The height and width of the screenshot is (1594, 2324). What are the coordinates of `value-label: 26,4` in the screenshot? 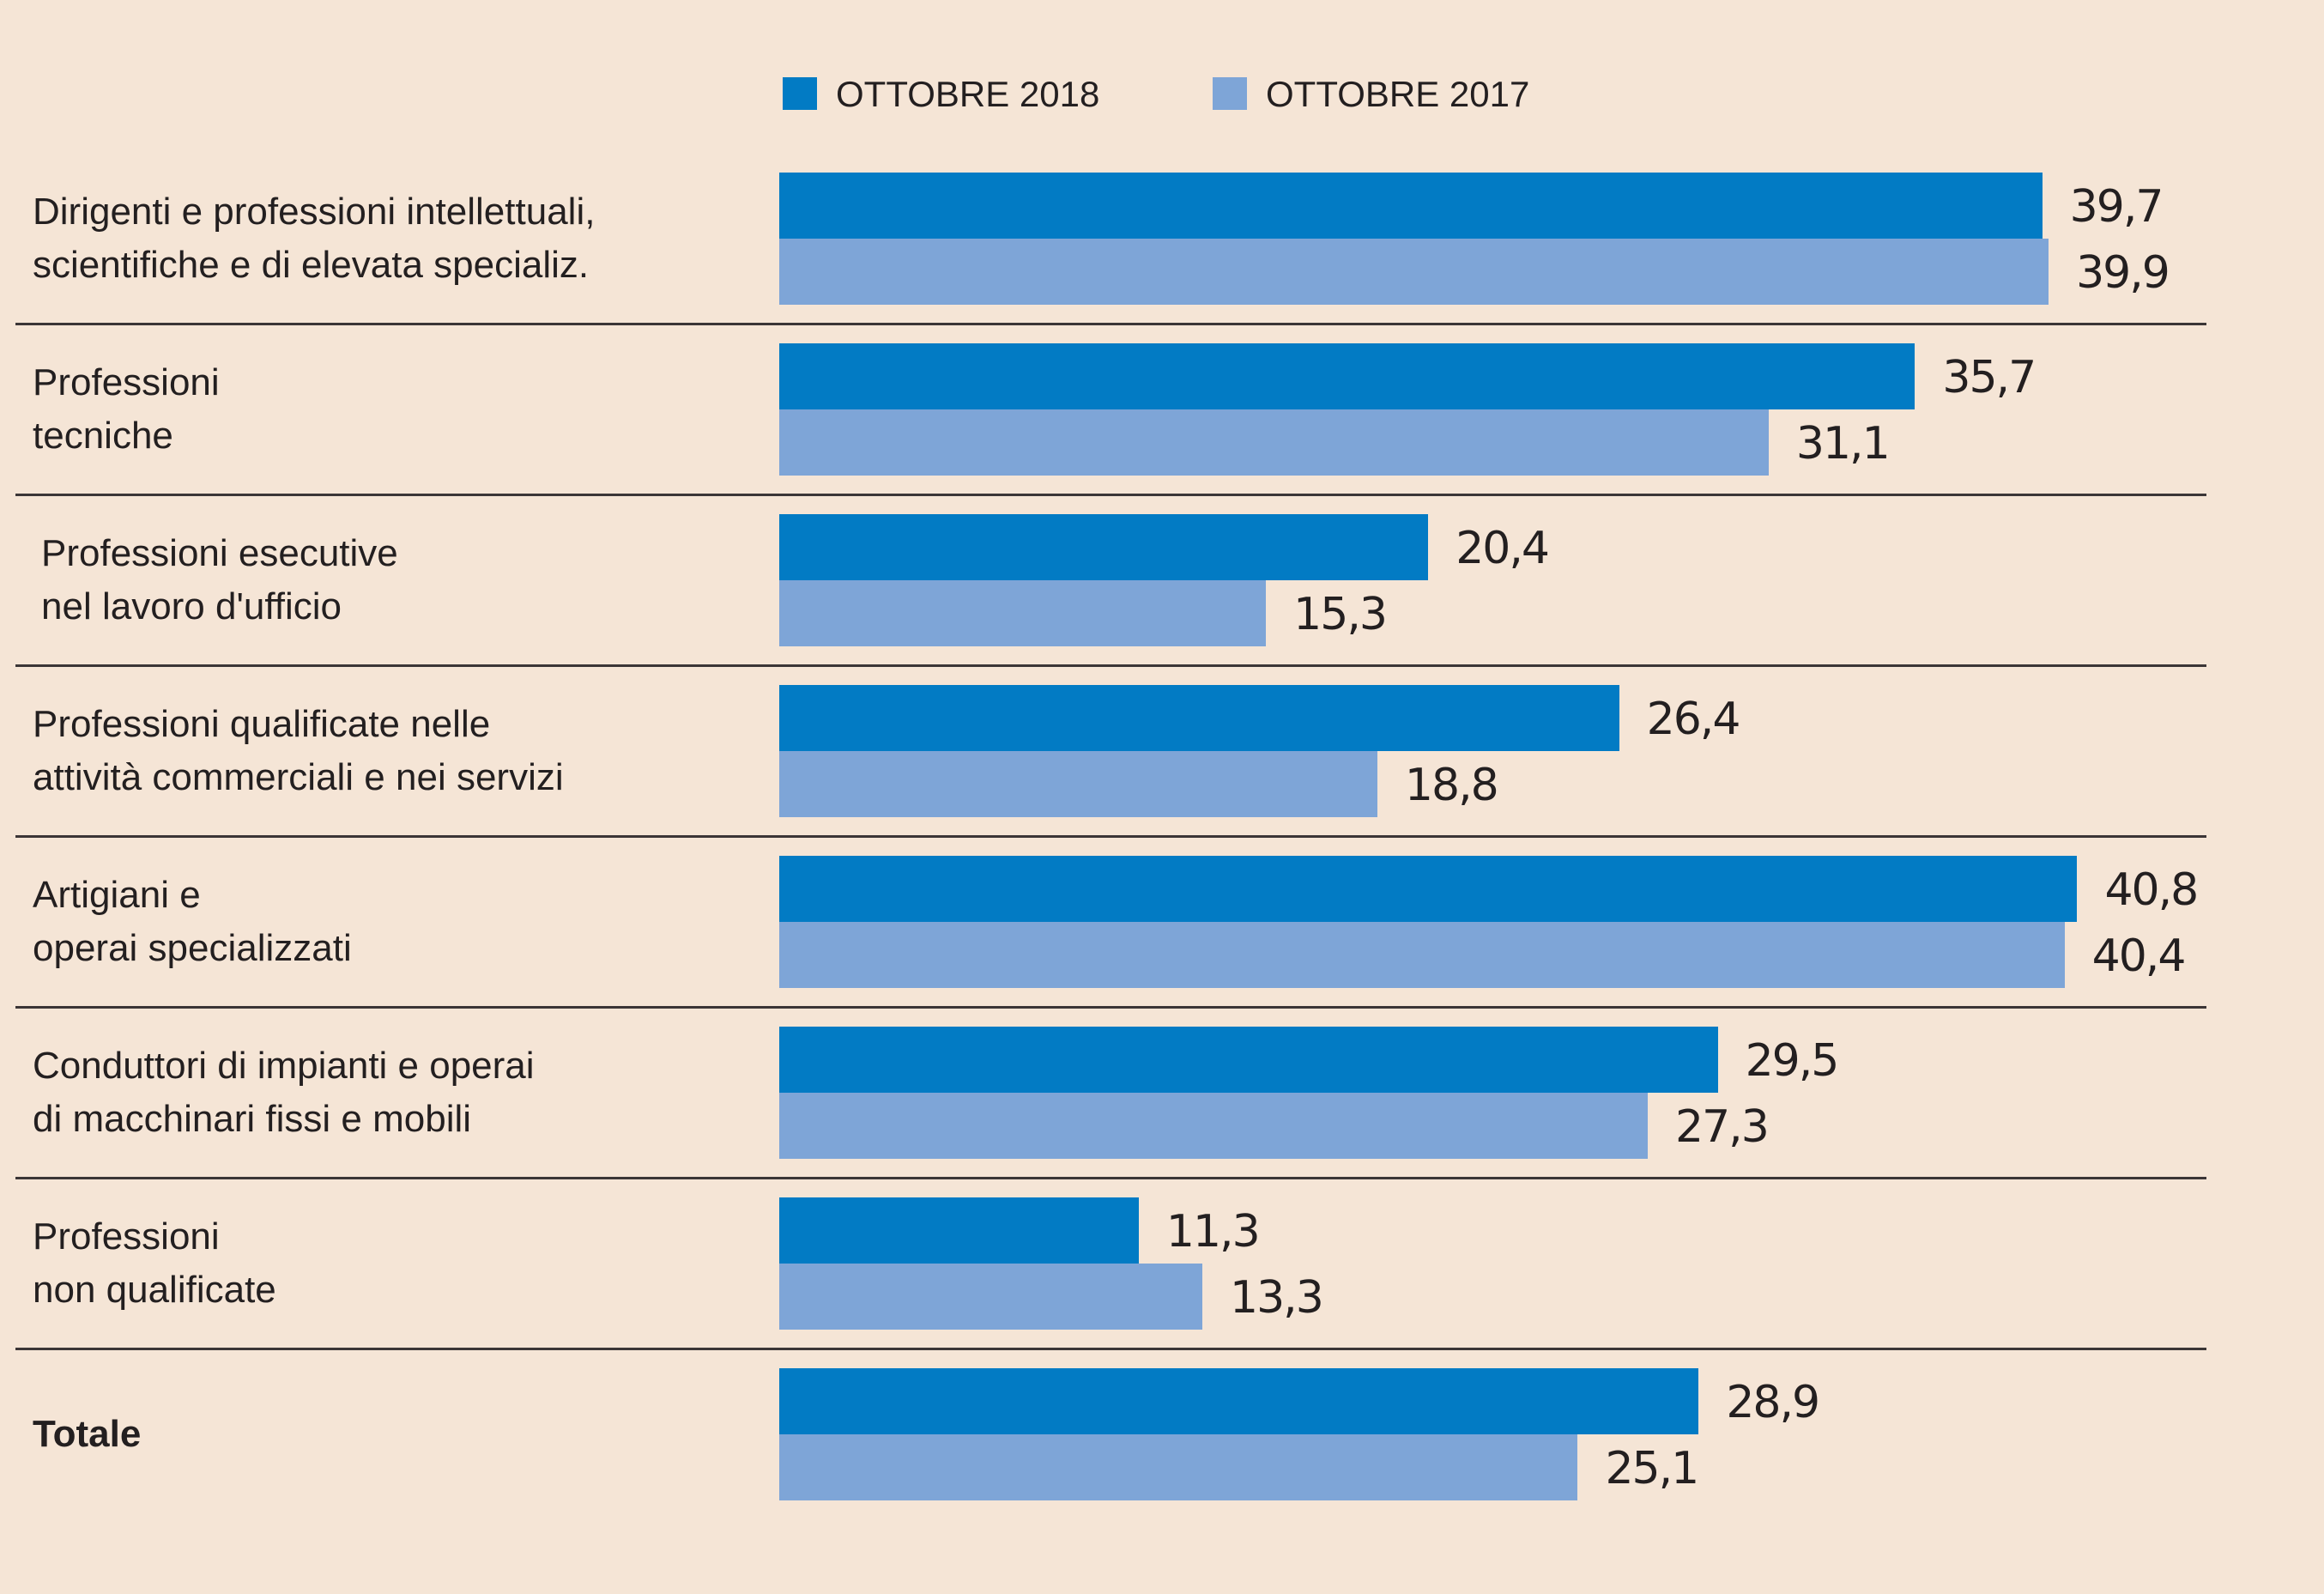 It's located at (1693, 719).